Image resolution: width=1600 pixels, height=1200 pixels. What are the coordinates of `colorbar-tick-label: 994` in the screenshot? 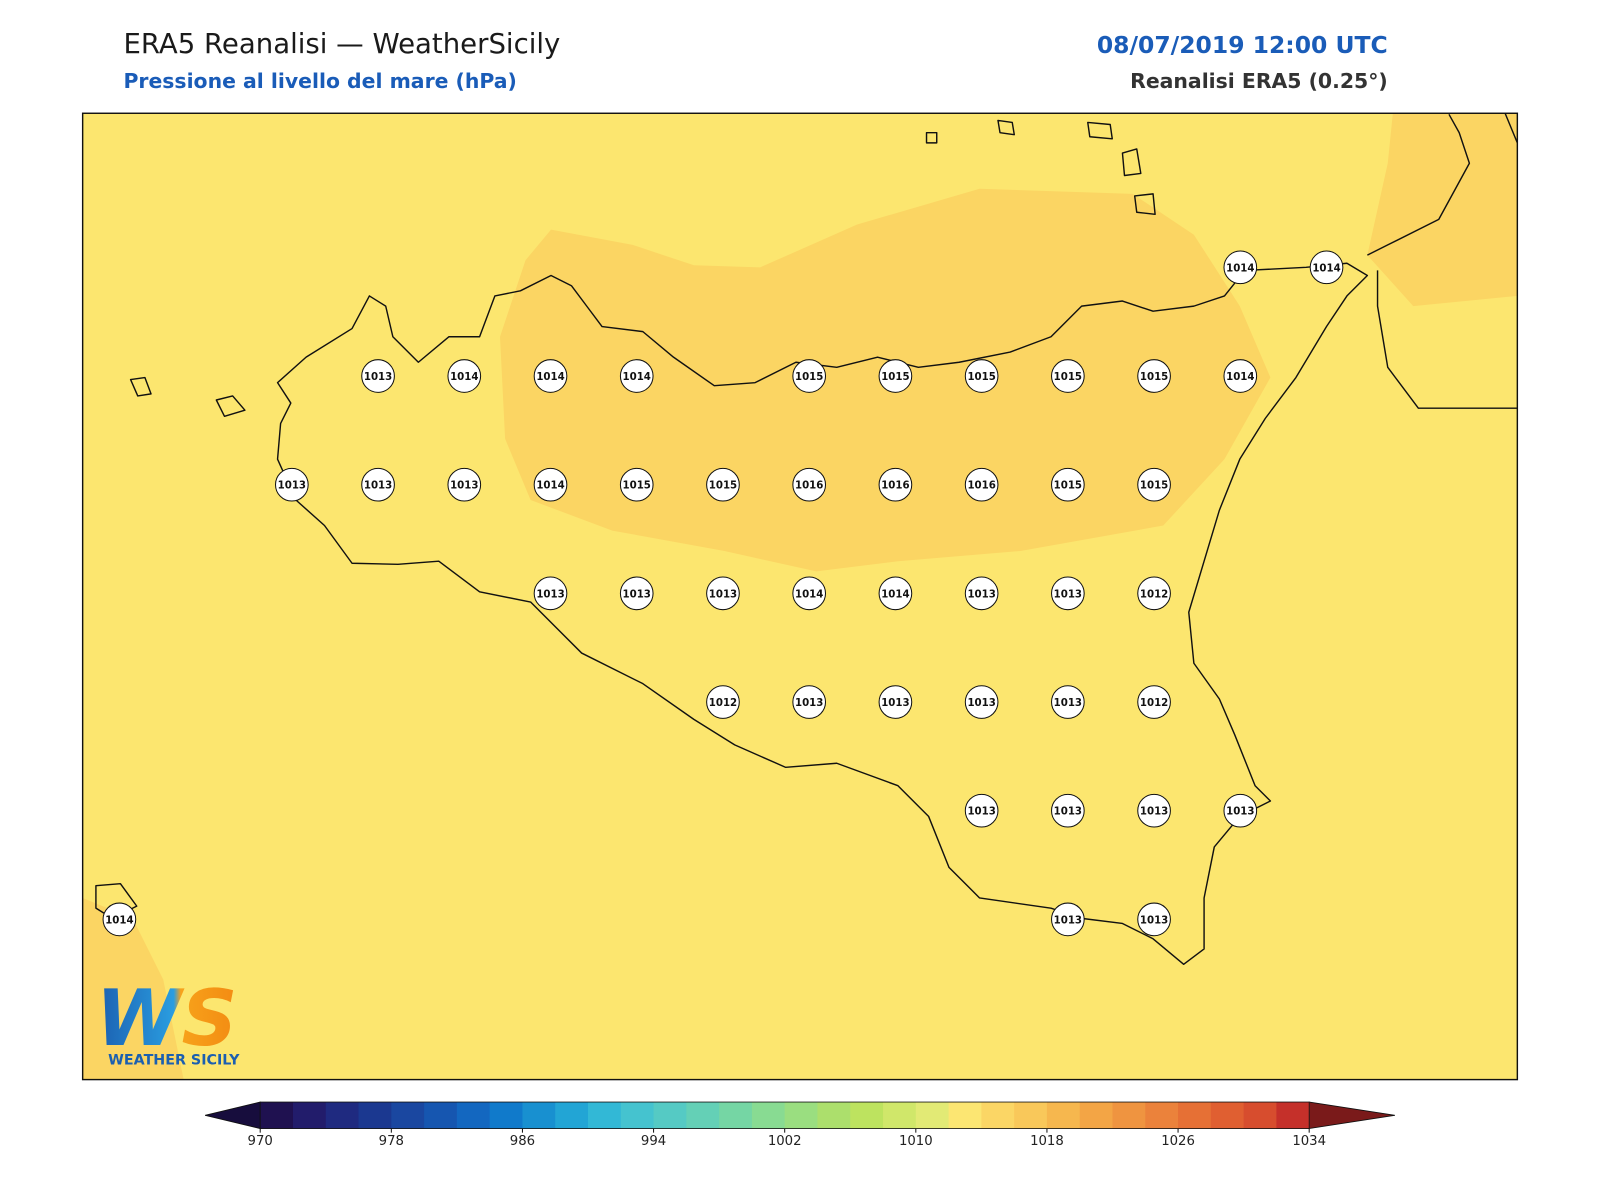 It's located at (653, 1141).